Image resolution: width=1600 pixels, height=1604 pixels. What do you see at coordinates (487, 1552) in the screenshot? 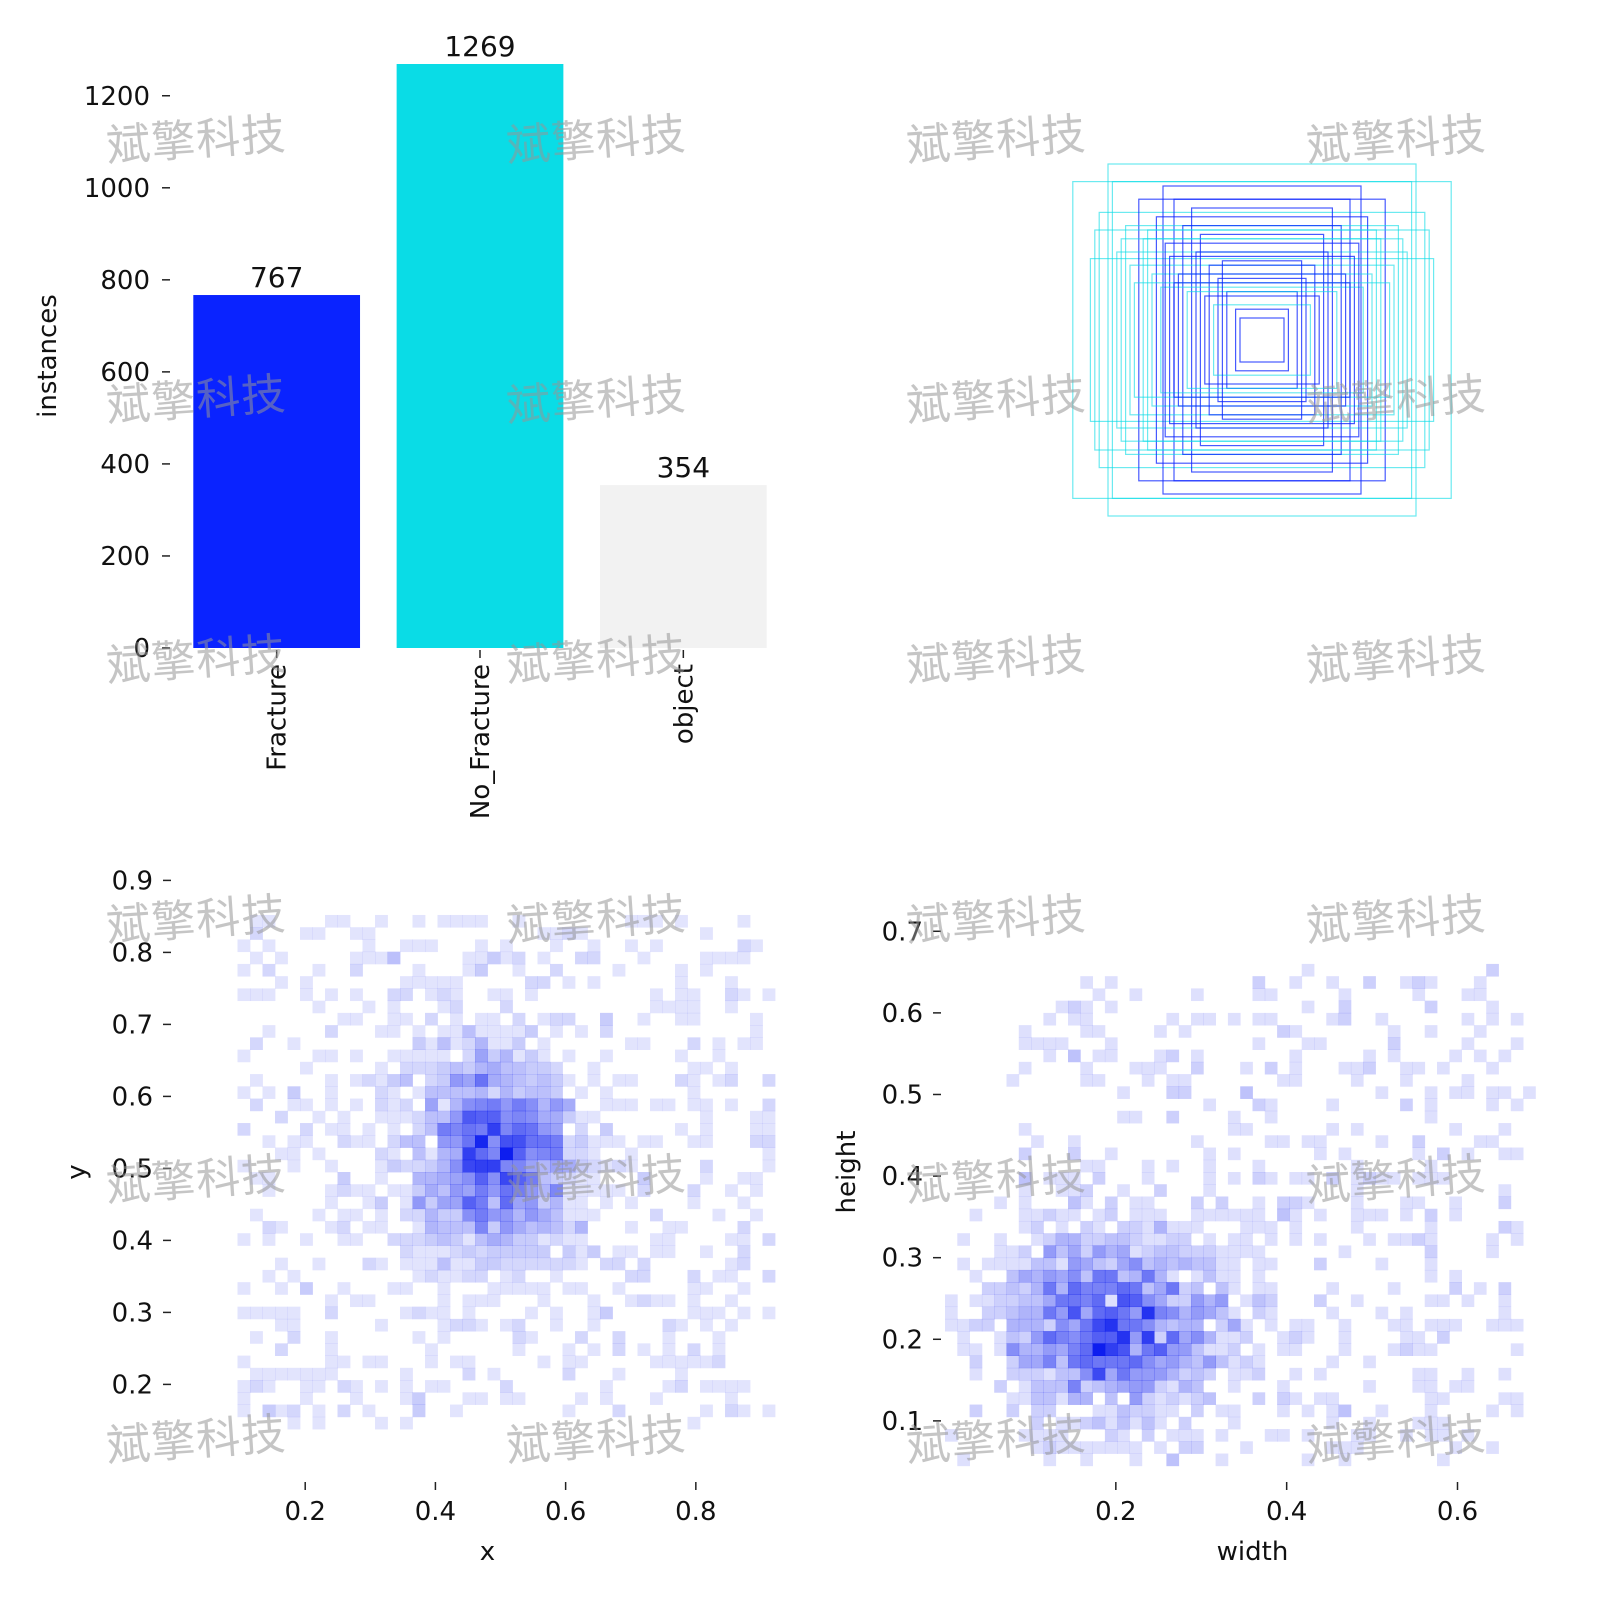
I see `x-axis-label: x` at bounding box center [487, 1552].